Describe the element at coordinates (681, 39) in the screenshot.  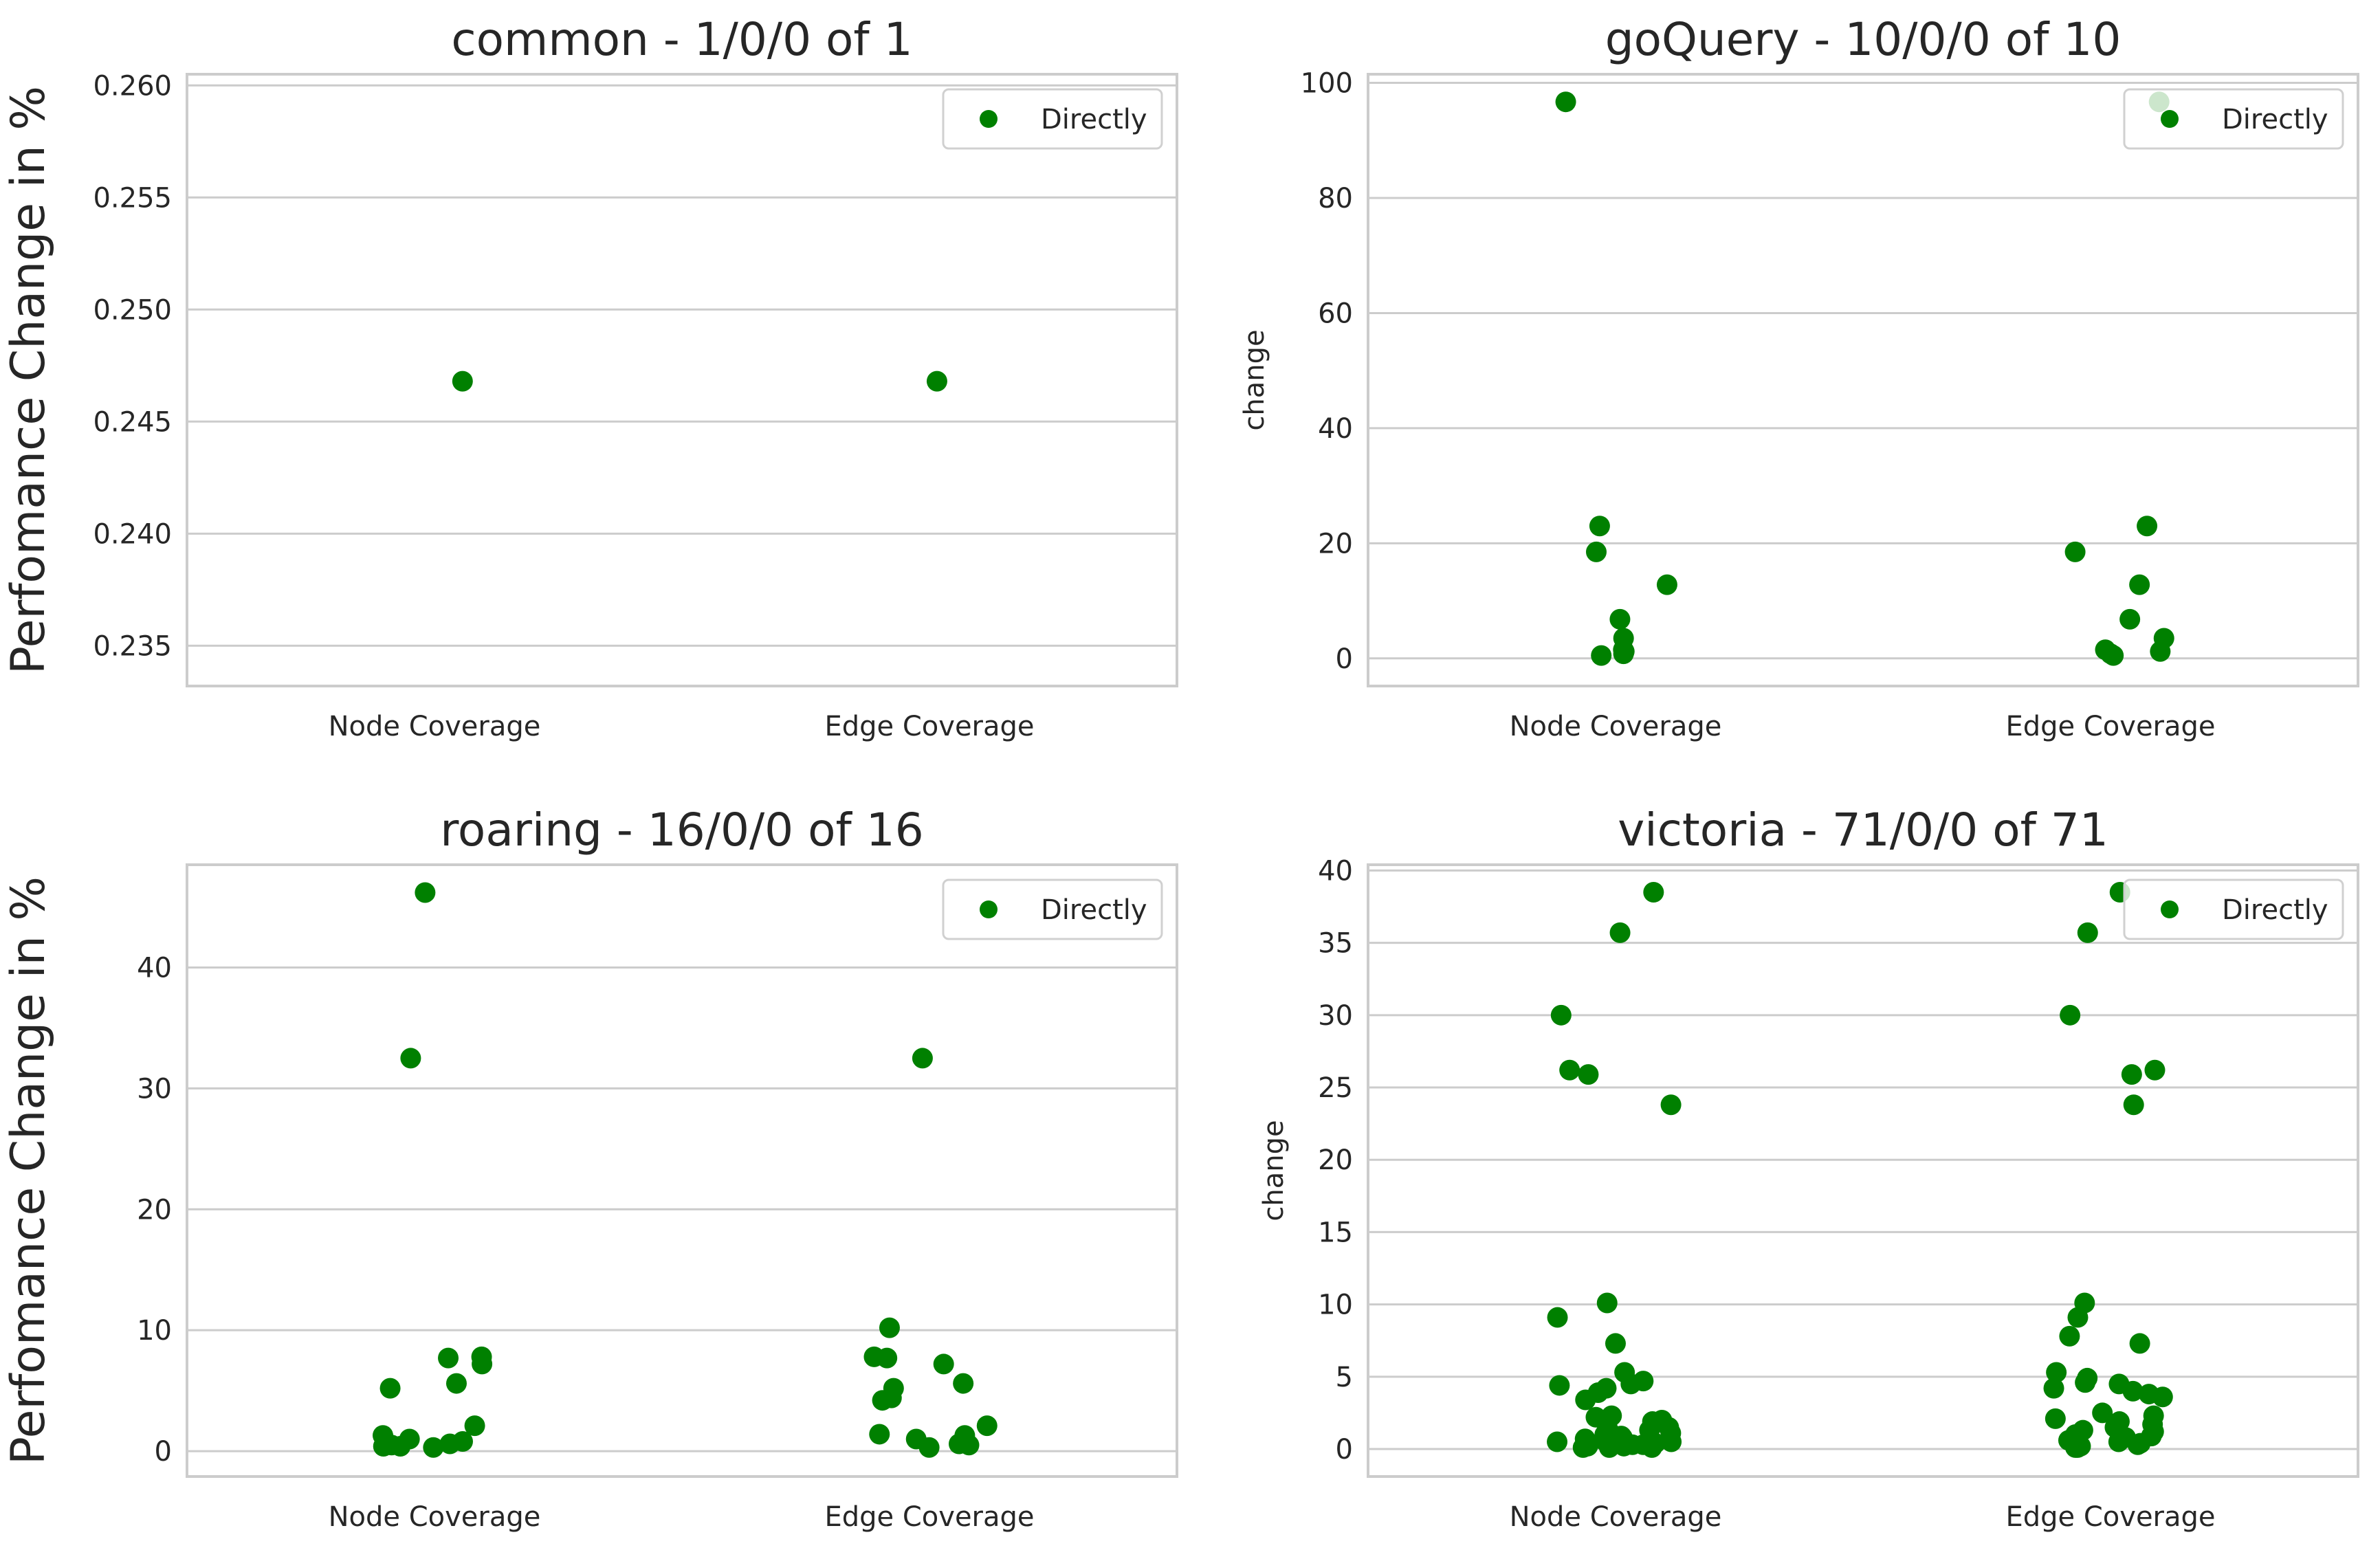
I see `chart-title: common - 1/0/0 of 1` at that location.